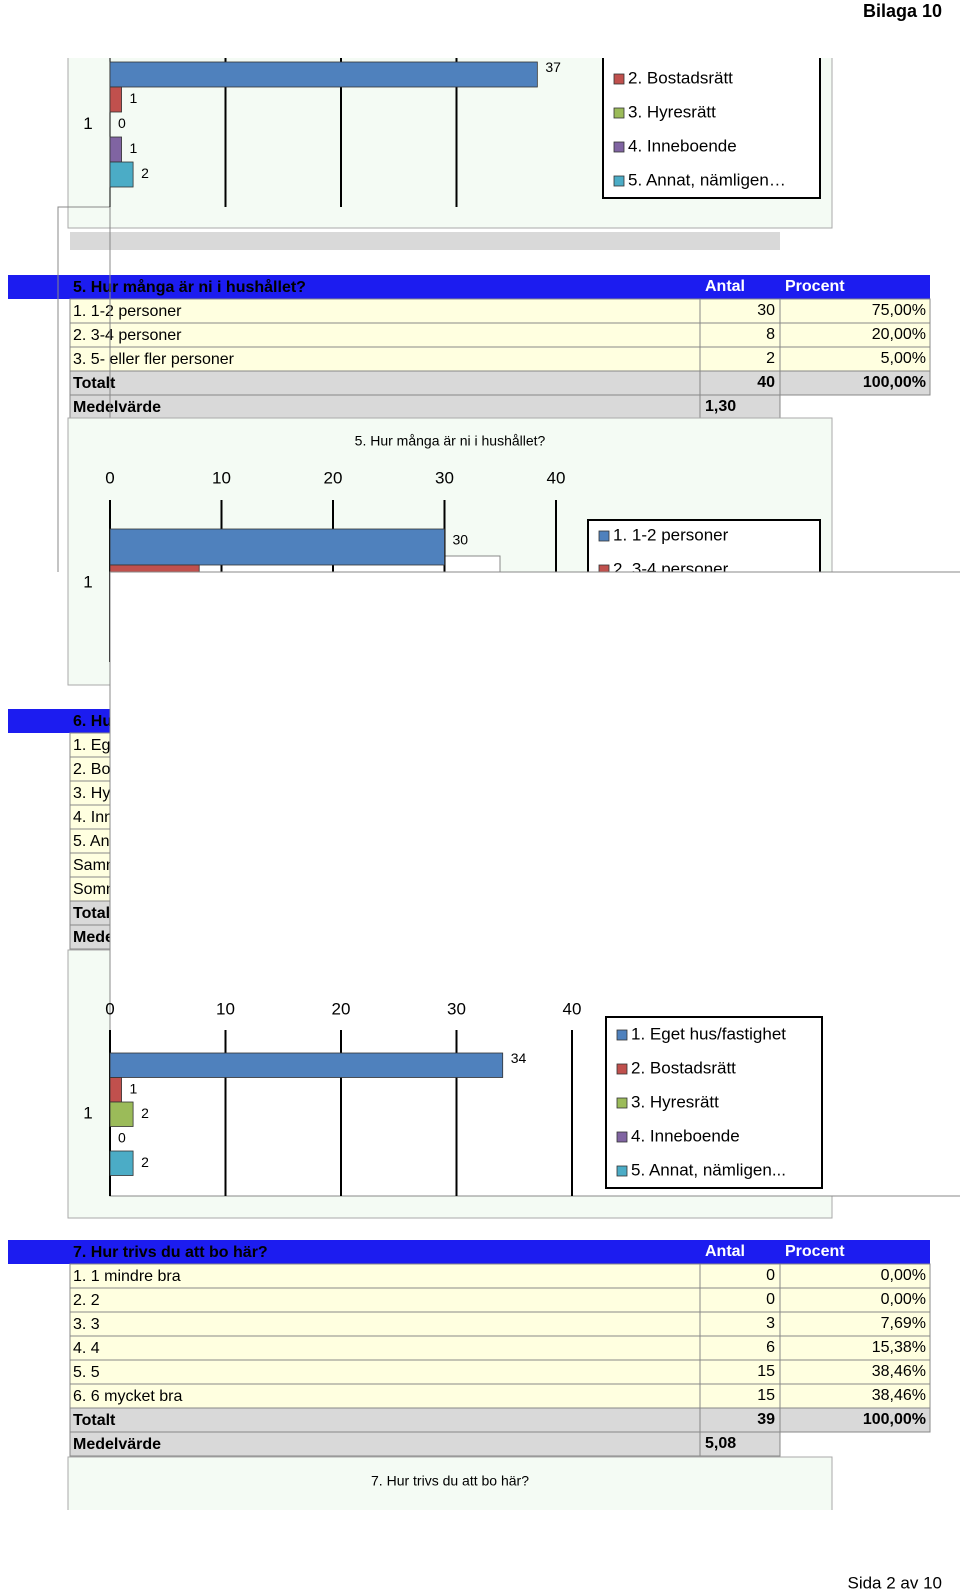  Describe the element at coordinates (94, 383) in the screenshot. I see `row-label: Totalt` at that location.